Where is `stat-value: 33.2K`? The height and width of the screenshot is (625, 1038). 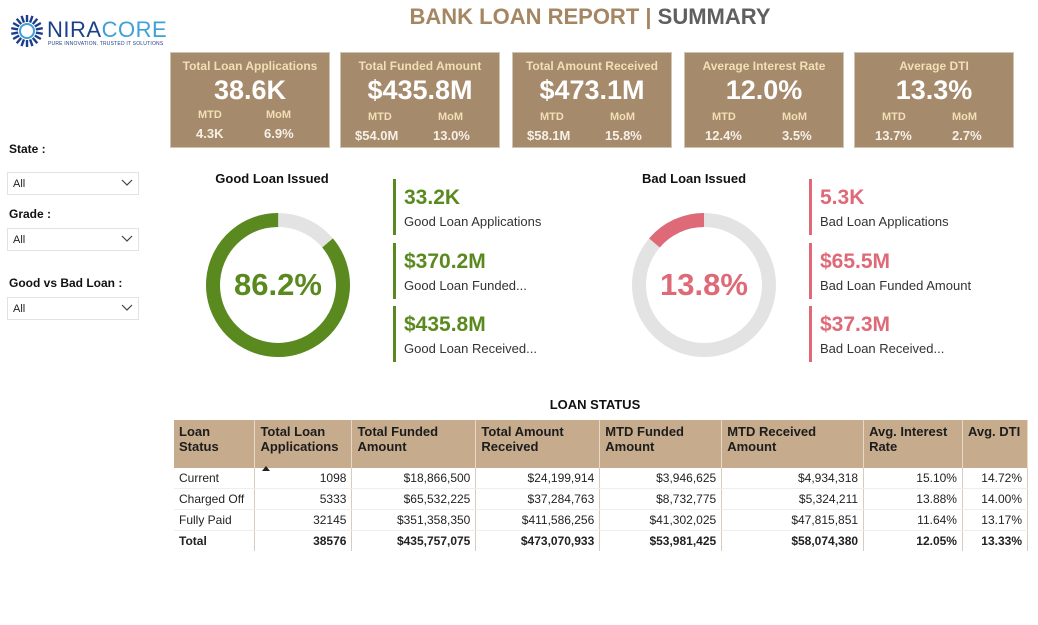
stat-value: 33.2K is located at coordinates (432, 197).